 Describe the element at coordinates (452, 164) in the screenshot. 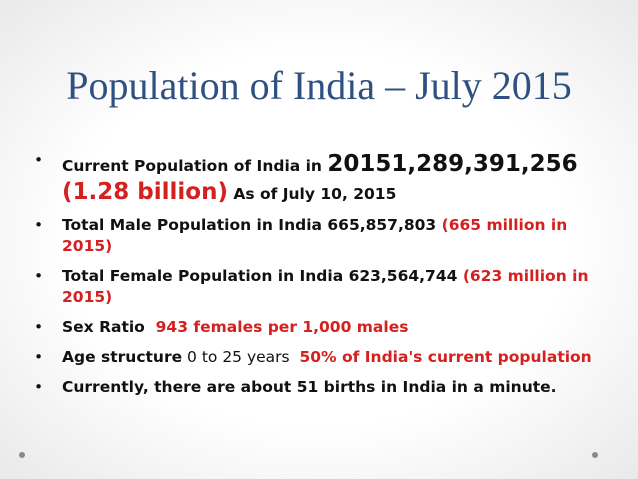

I see `text-run: 20151,289,391,256` at that location.